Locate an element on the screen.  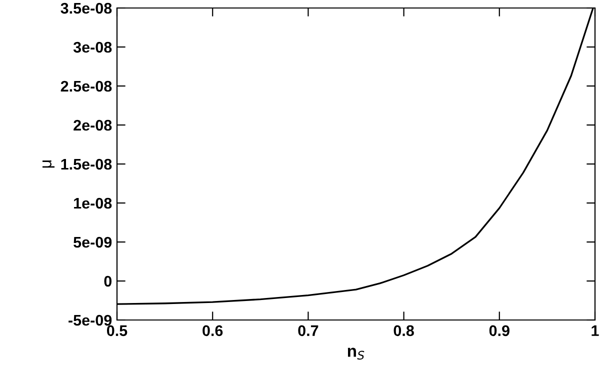
y-tick-label: 1e-08 is located at coordinates (93, 203).